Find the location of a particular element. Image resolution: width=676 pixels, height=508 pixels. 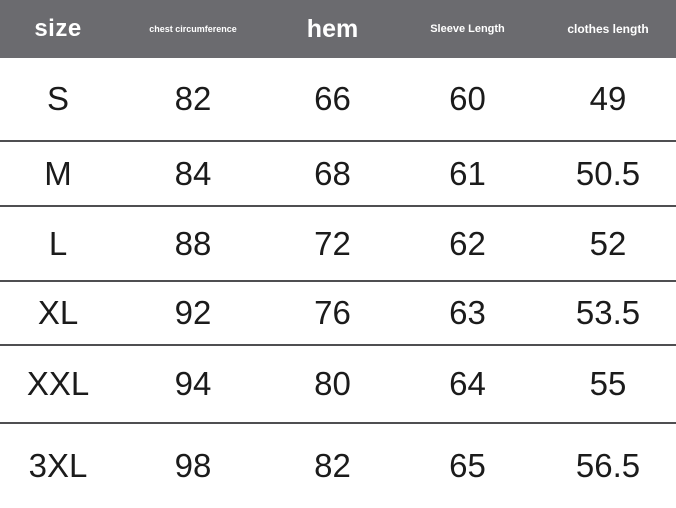

clothes-length-value: 56.5 is located at coordinates (608, 465).